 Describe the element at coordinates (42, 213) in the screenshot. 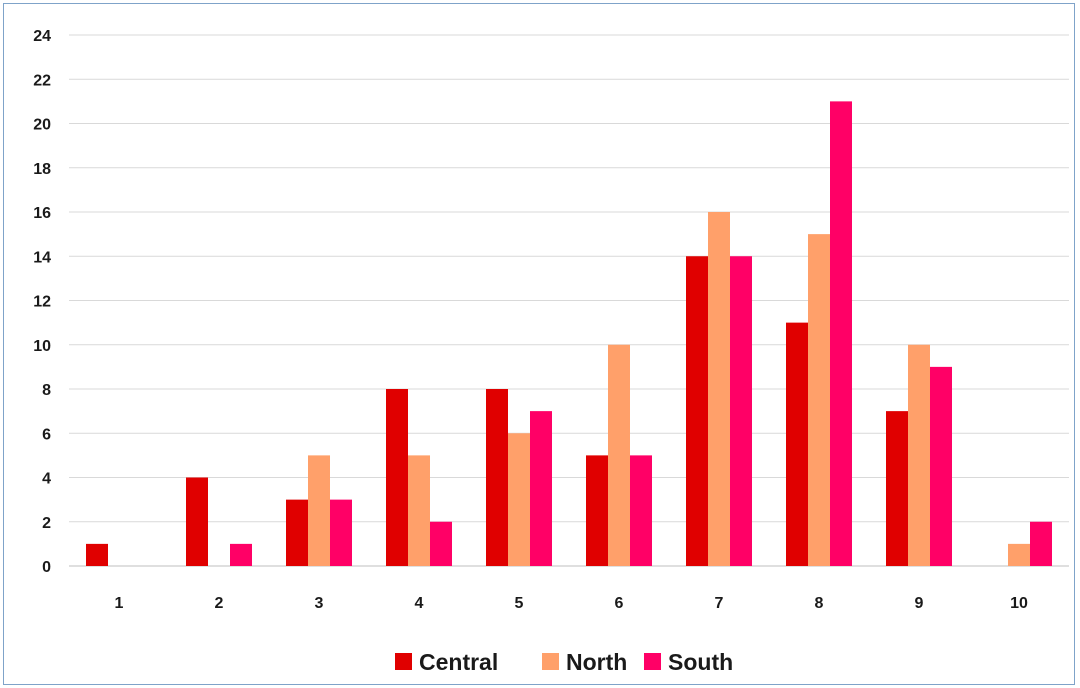

I see `y-tick-label: 16` at that location.